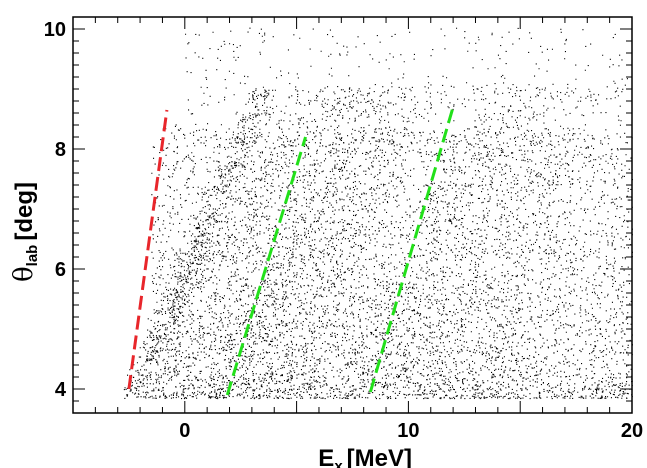 The height and width of the screenshot is (468, 647). I want to click on y-tick-label: 10, so click(55, 30).